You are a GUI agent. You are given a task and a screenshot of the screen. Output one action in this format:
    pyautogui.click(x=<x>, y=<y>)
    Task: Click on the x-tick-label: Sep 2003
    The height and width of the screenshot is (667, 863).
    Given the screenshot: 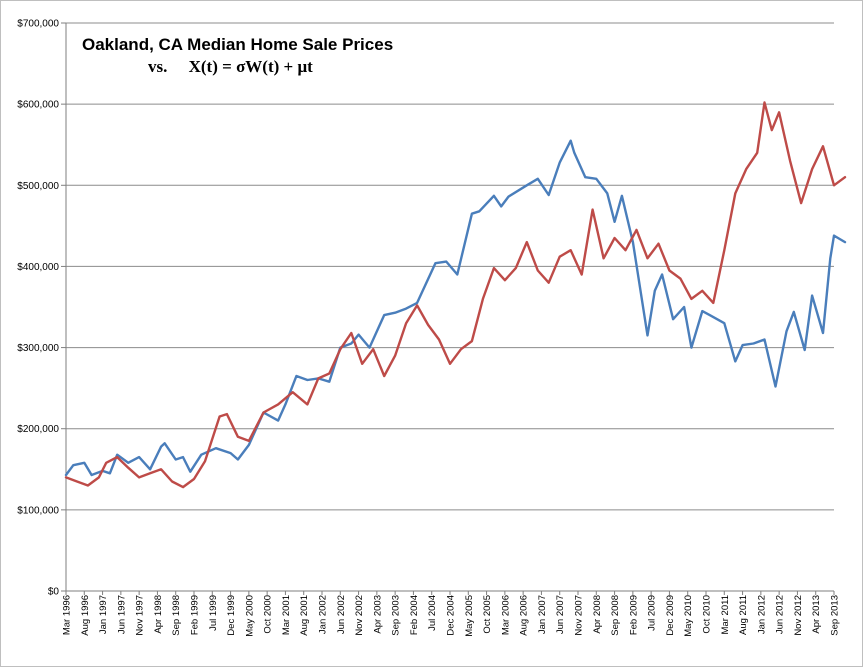 What is the action you would take?
    pyautogui.click(x=396, y=615)
    